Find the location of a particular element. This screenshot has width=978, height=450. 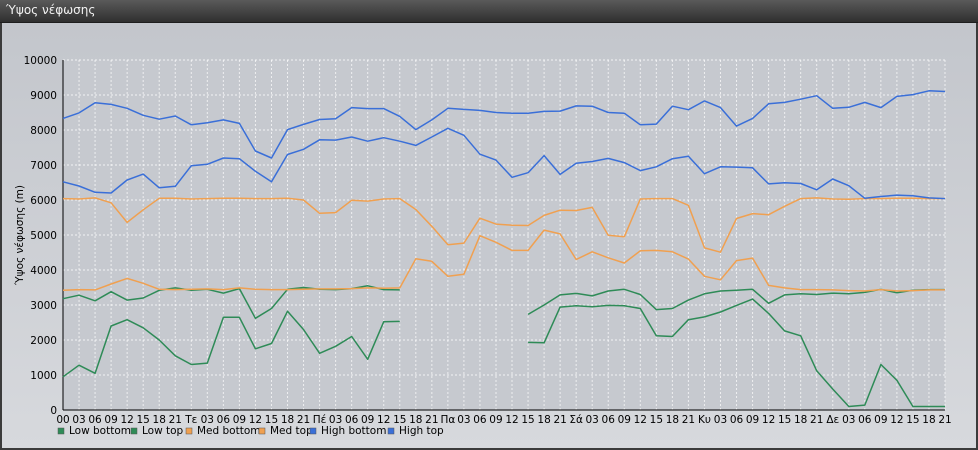

x-tick-label: Πέ is located at coordinates (320, 420).